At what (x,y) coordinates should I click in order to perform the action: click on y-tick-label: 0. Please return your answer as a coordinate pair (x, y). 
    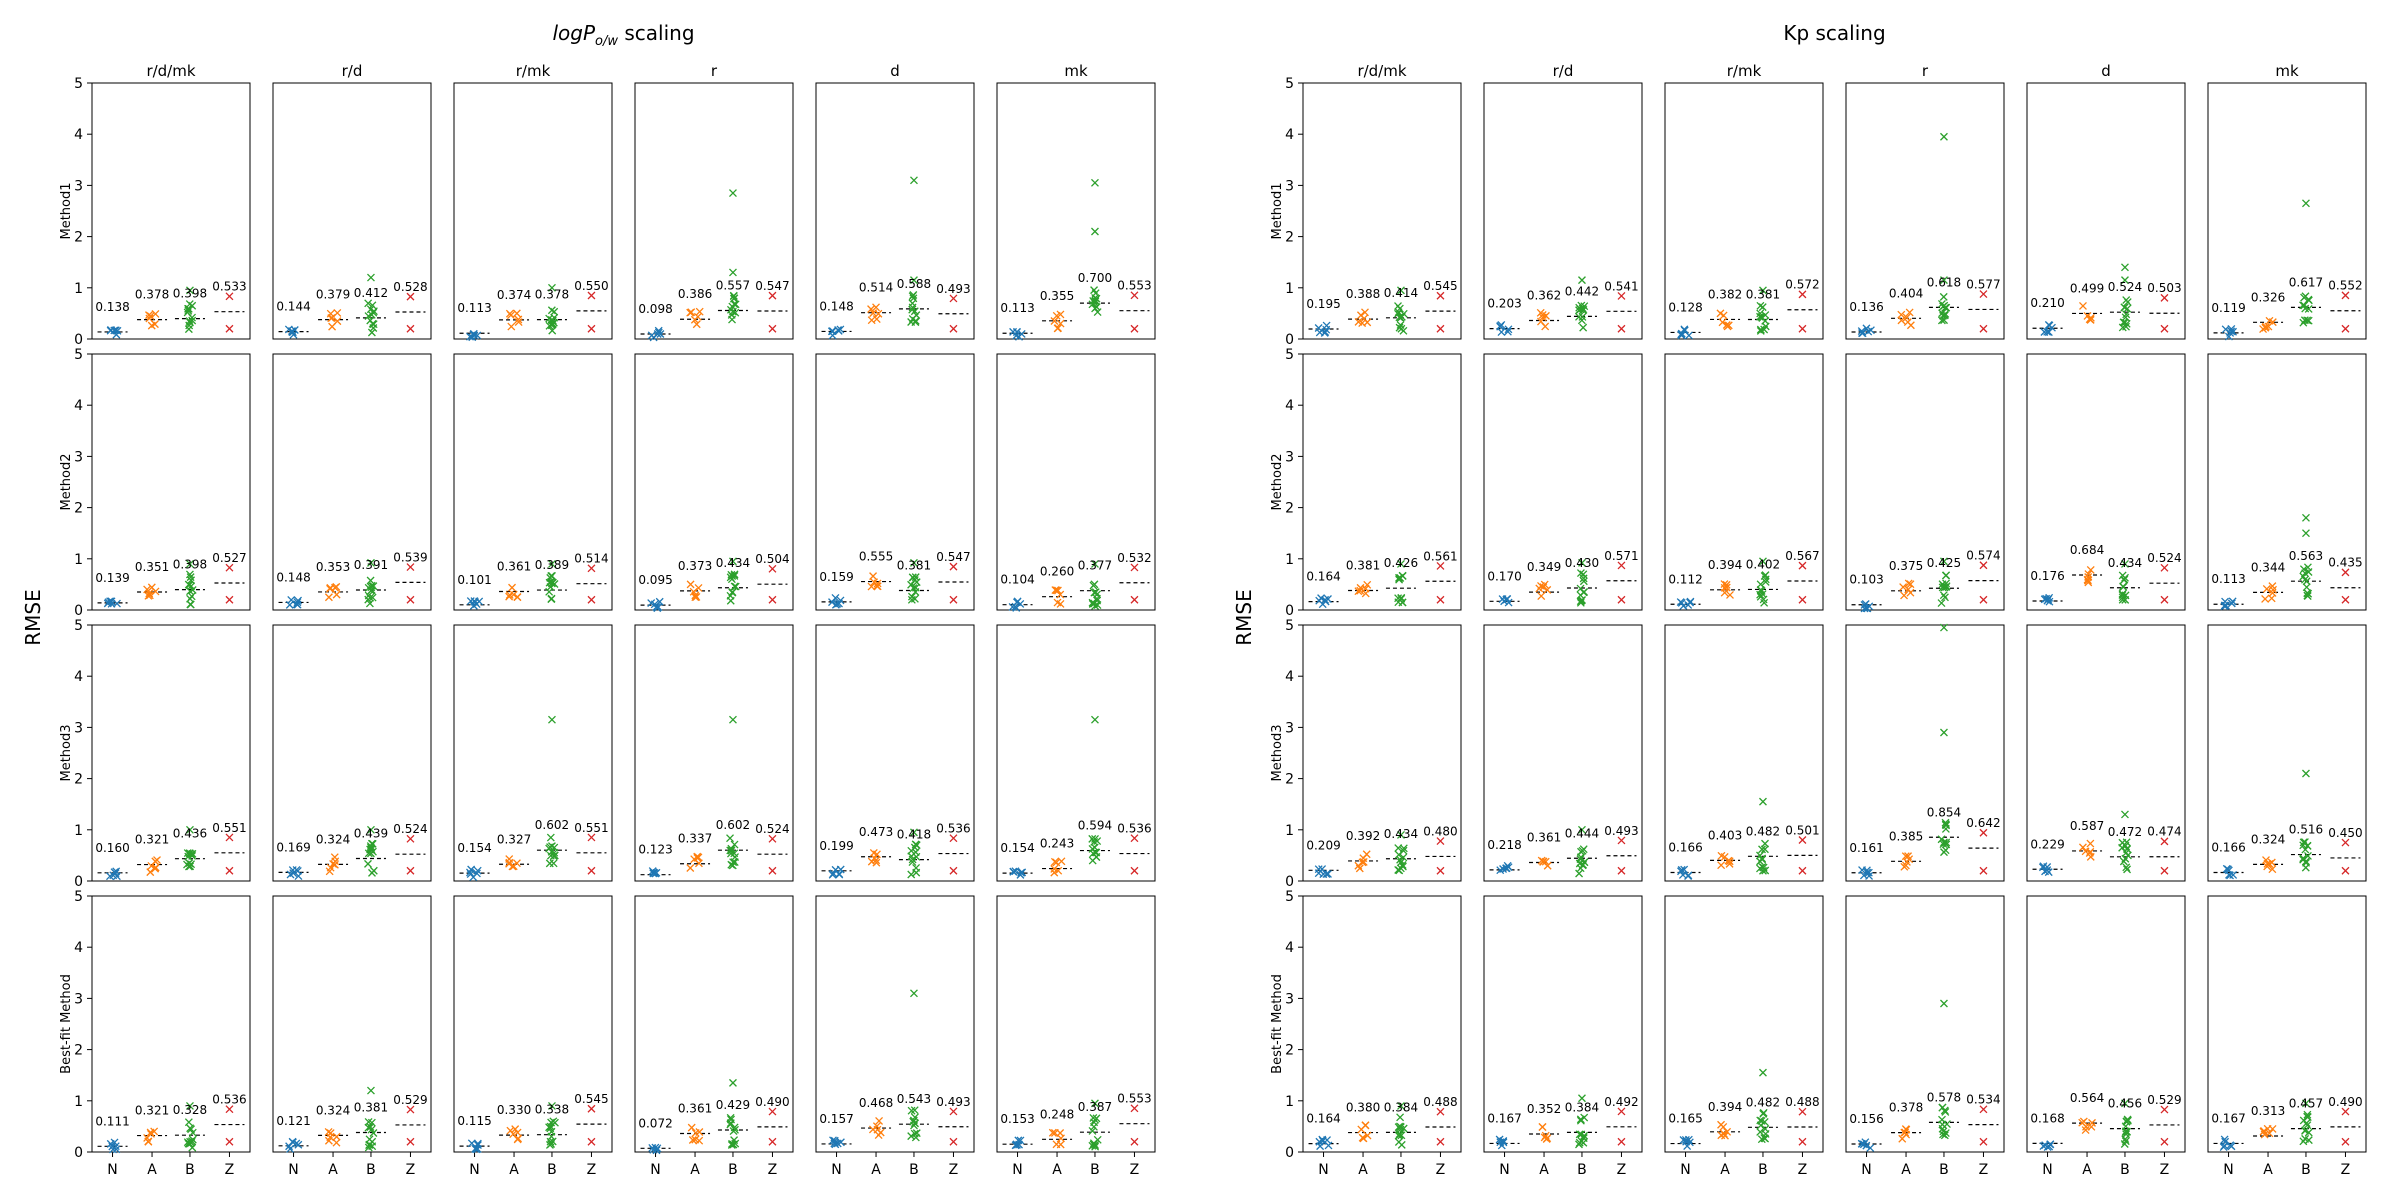
    Looking at the image, I should click on (78, 340).